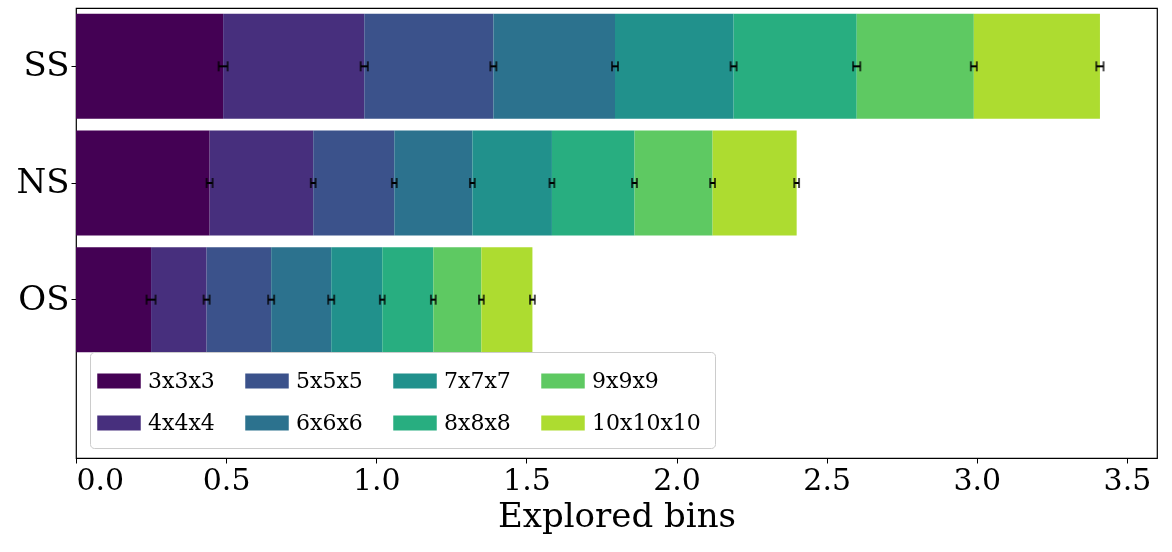  Describe the element at coordinates (625, 380) in the screenshot. I see `legend-label: 9x9x9` at that location.